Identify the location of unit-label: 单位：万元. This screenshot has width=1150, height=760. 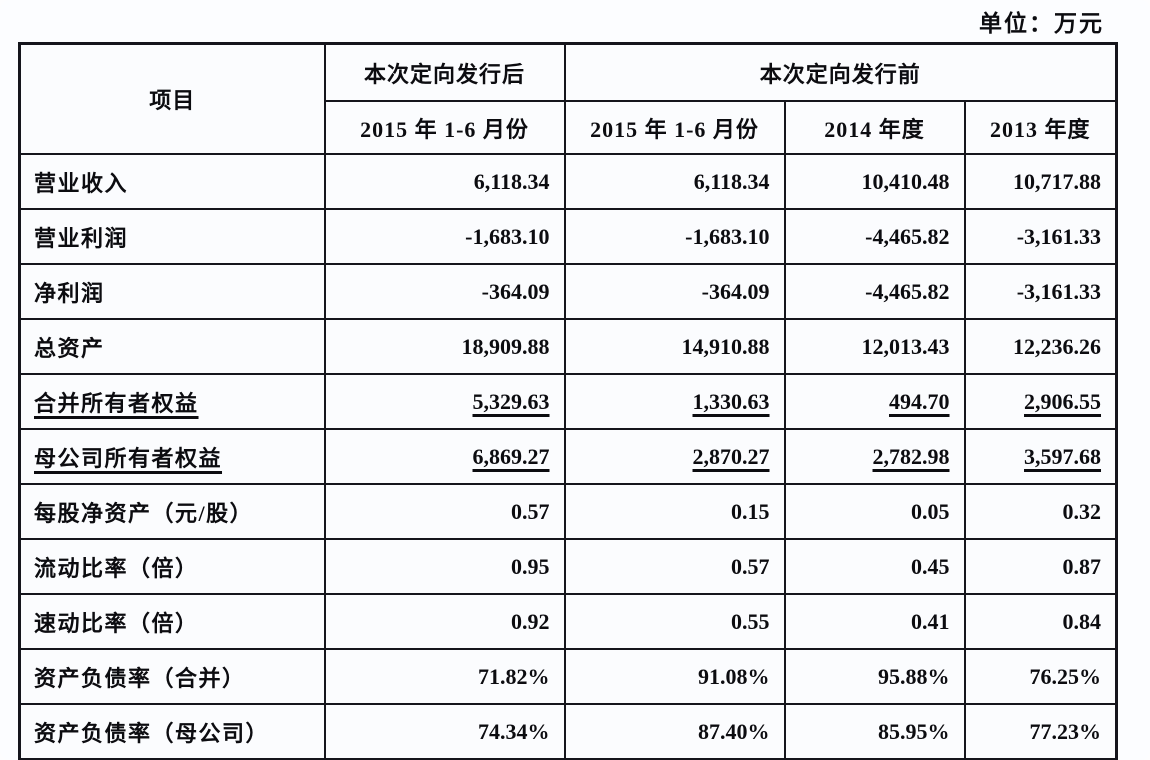
(1041, 23).